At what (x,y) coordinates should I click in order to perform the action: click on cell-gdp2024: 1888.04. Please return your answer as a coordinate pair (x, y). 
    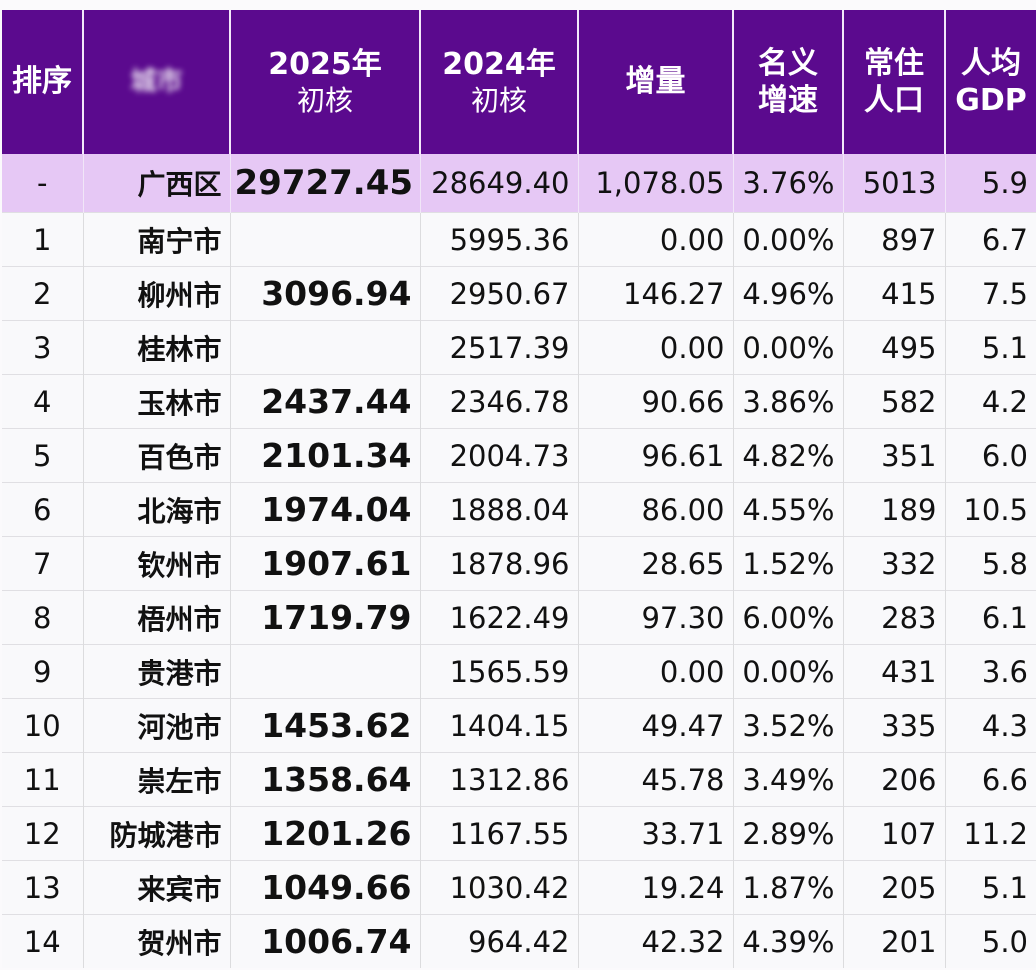
    Looking at the image, I should click on (498, 509).